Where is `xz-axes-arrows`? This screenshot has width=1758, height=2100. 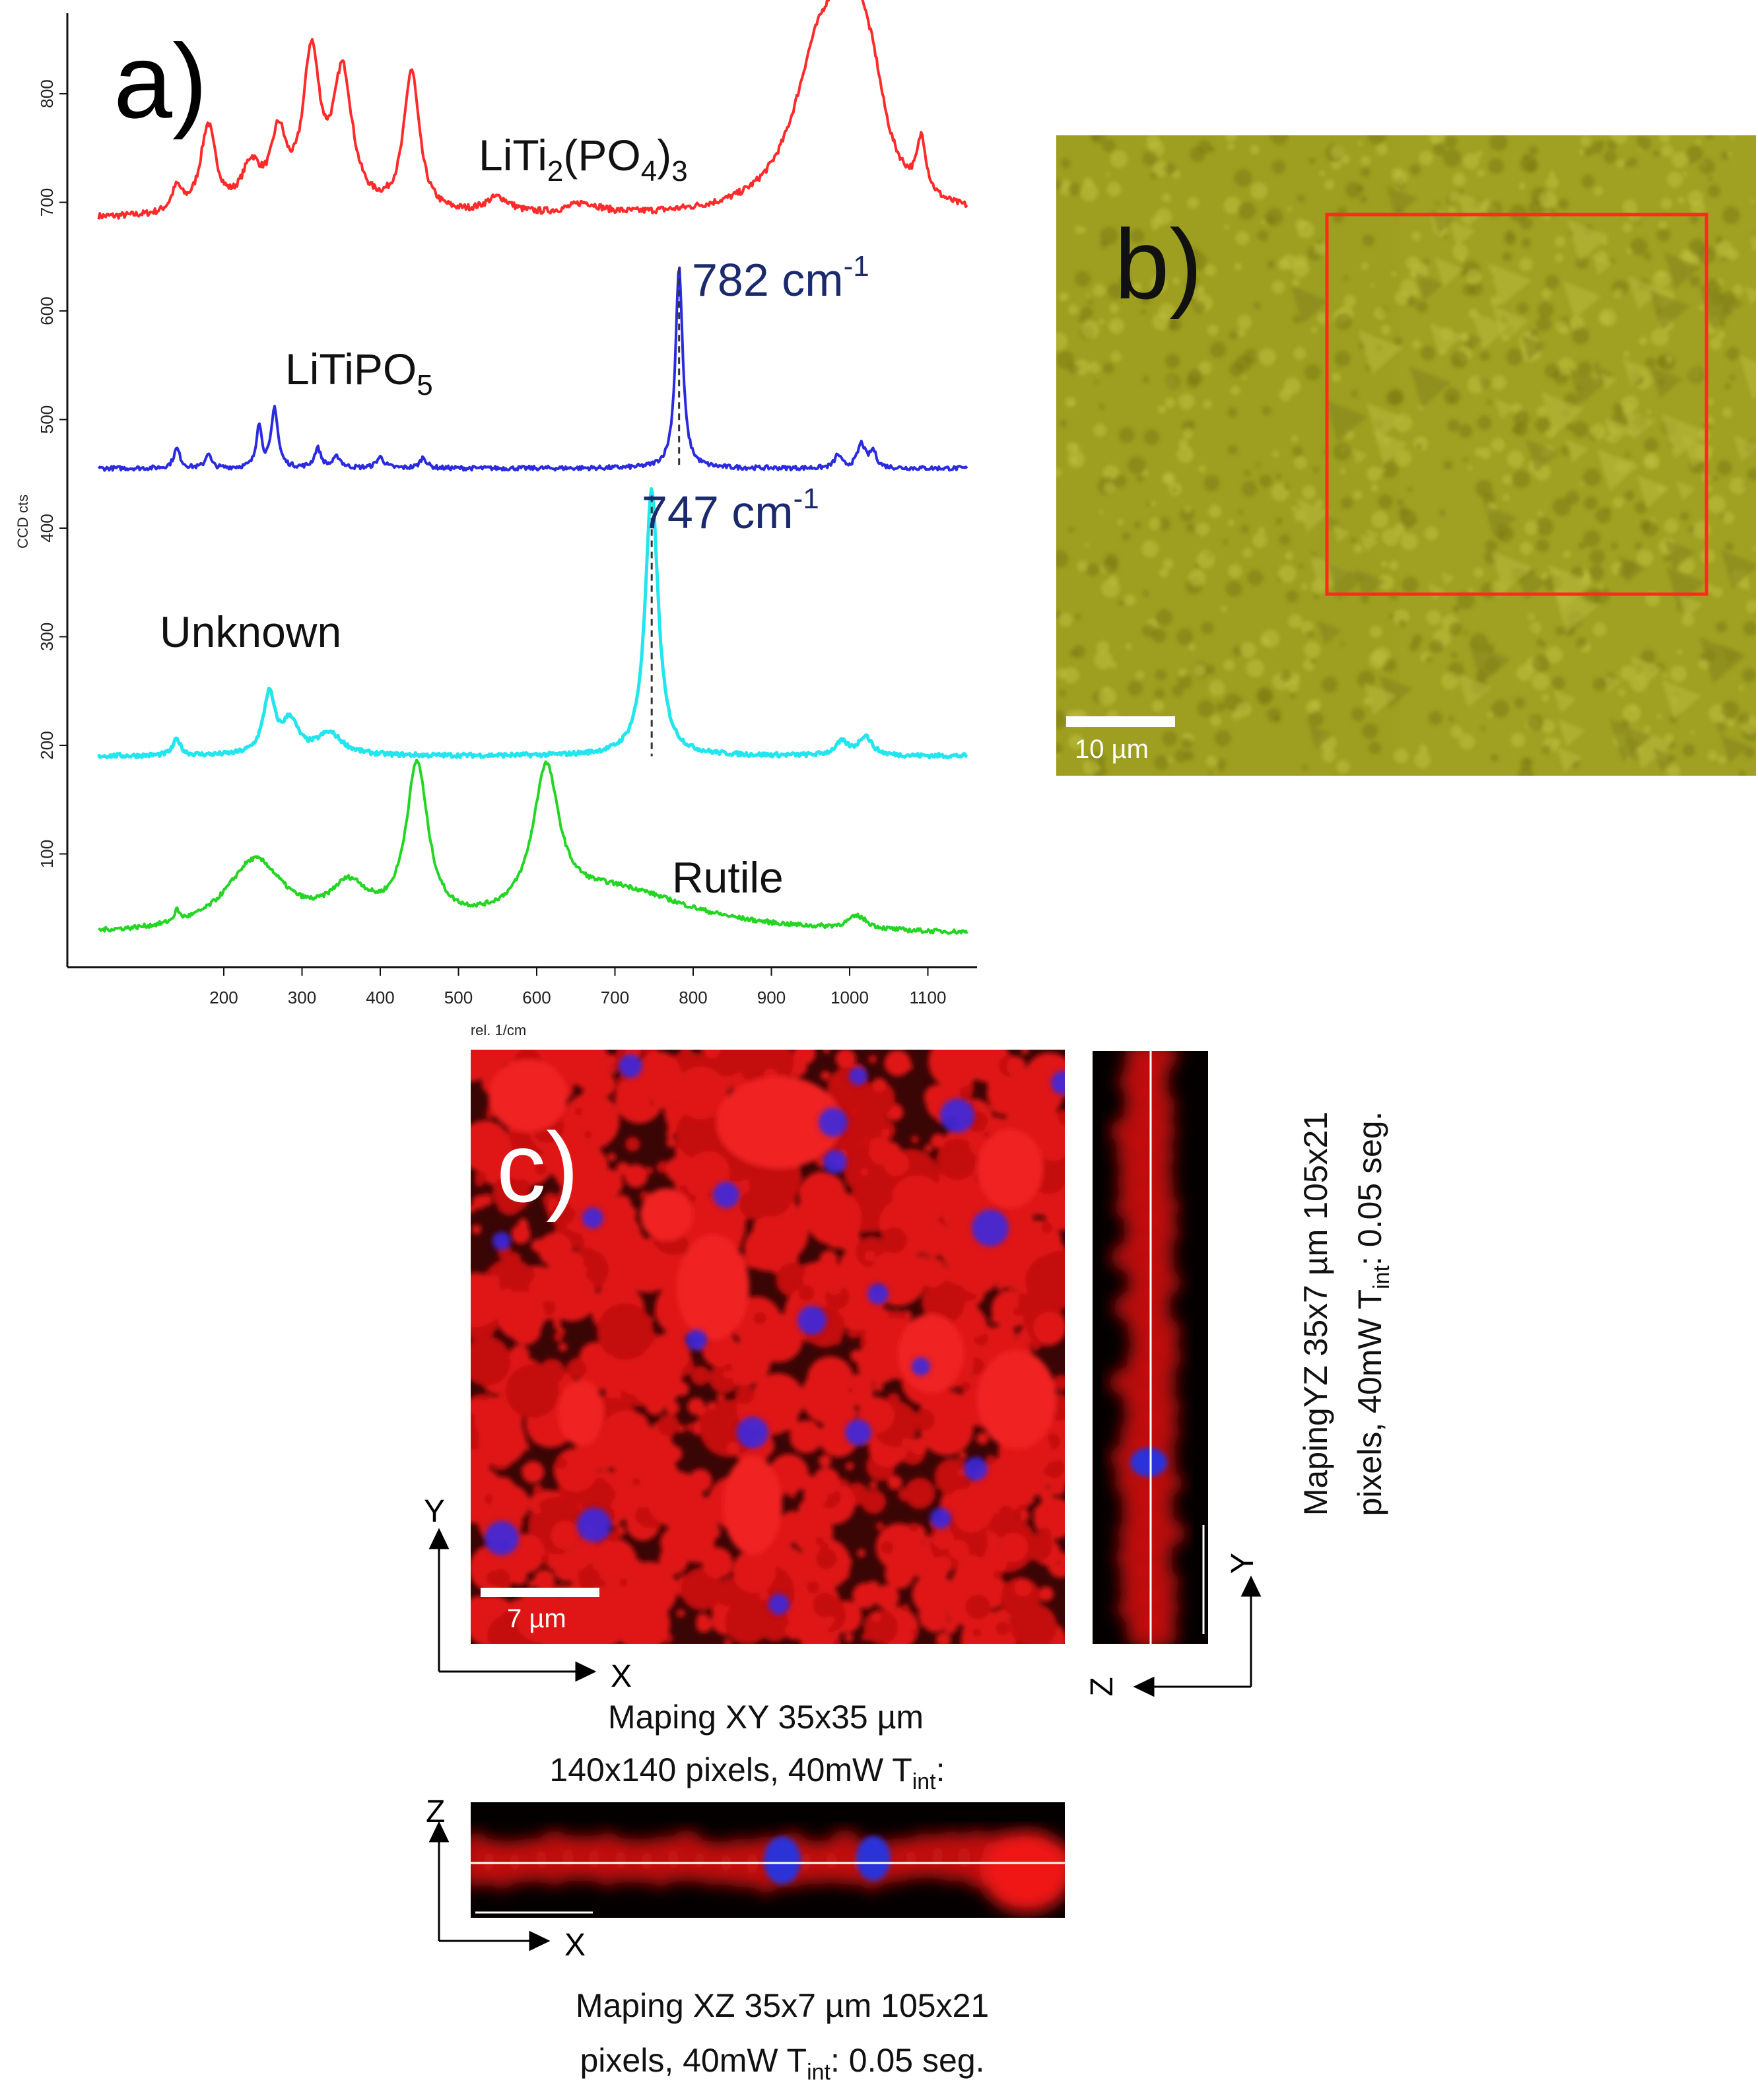
xz-axes-arrows is located at coordinates (489, 1886).